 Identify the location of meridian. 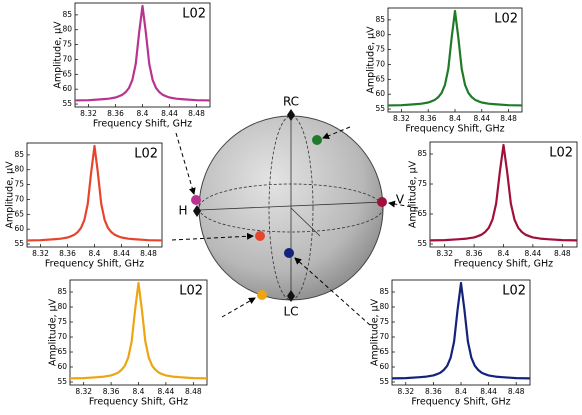
(291, 208).